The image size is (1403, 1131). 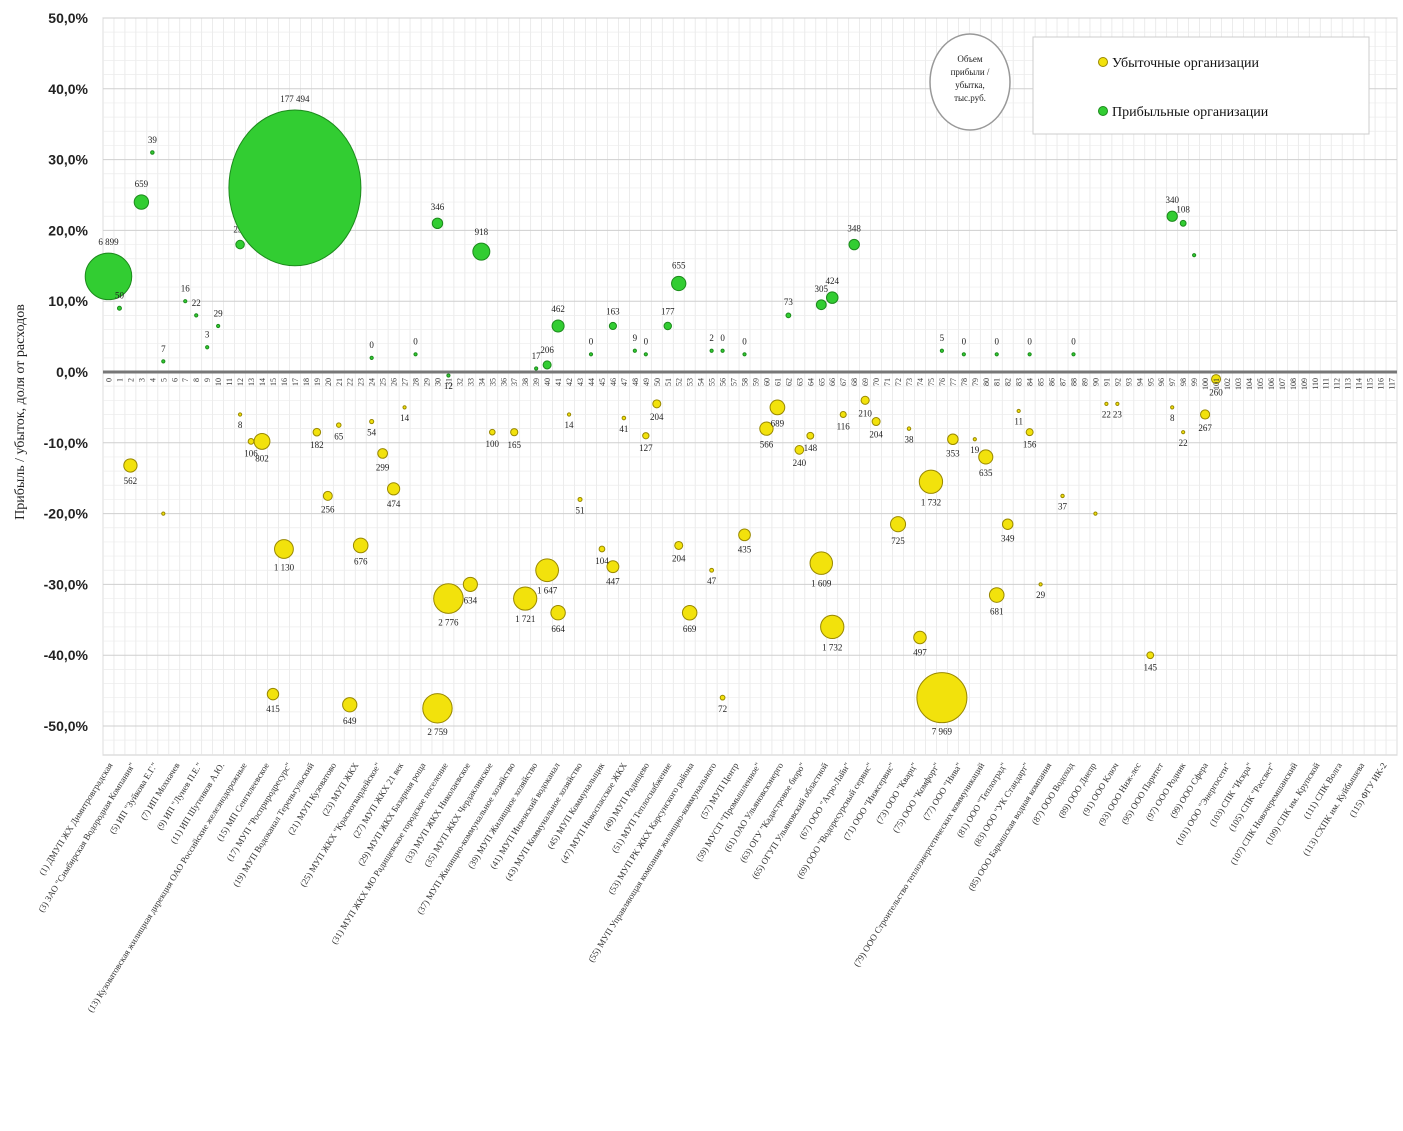 I want to click on x-index-label: 79, so click(x=975, y=382).